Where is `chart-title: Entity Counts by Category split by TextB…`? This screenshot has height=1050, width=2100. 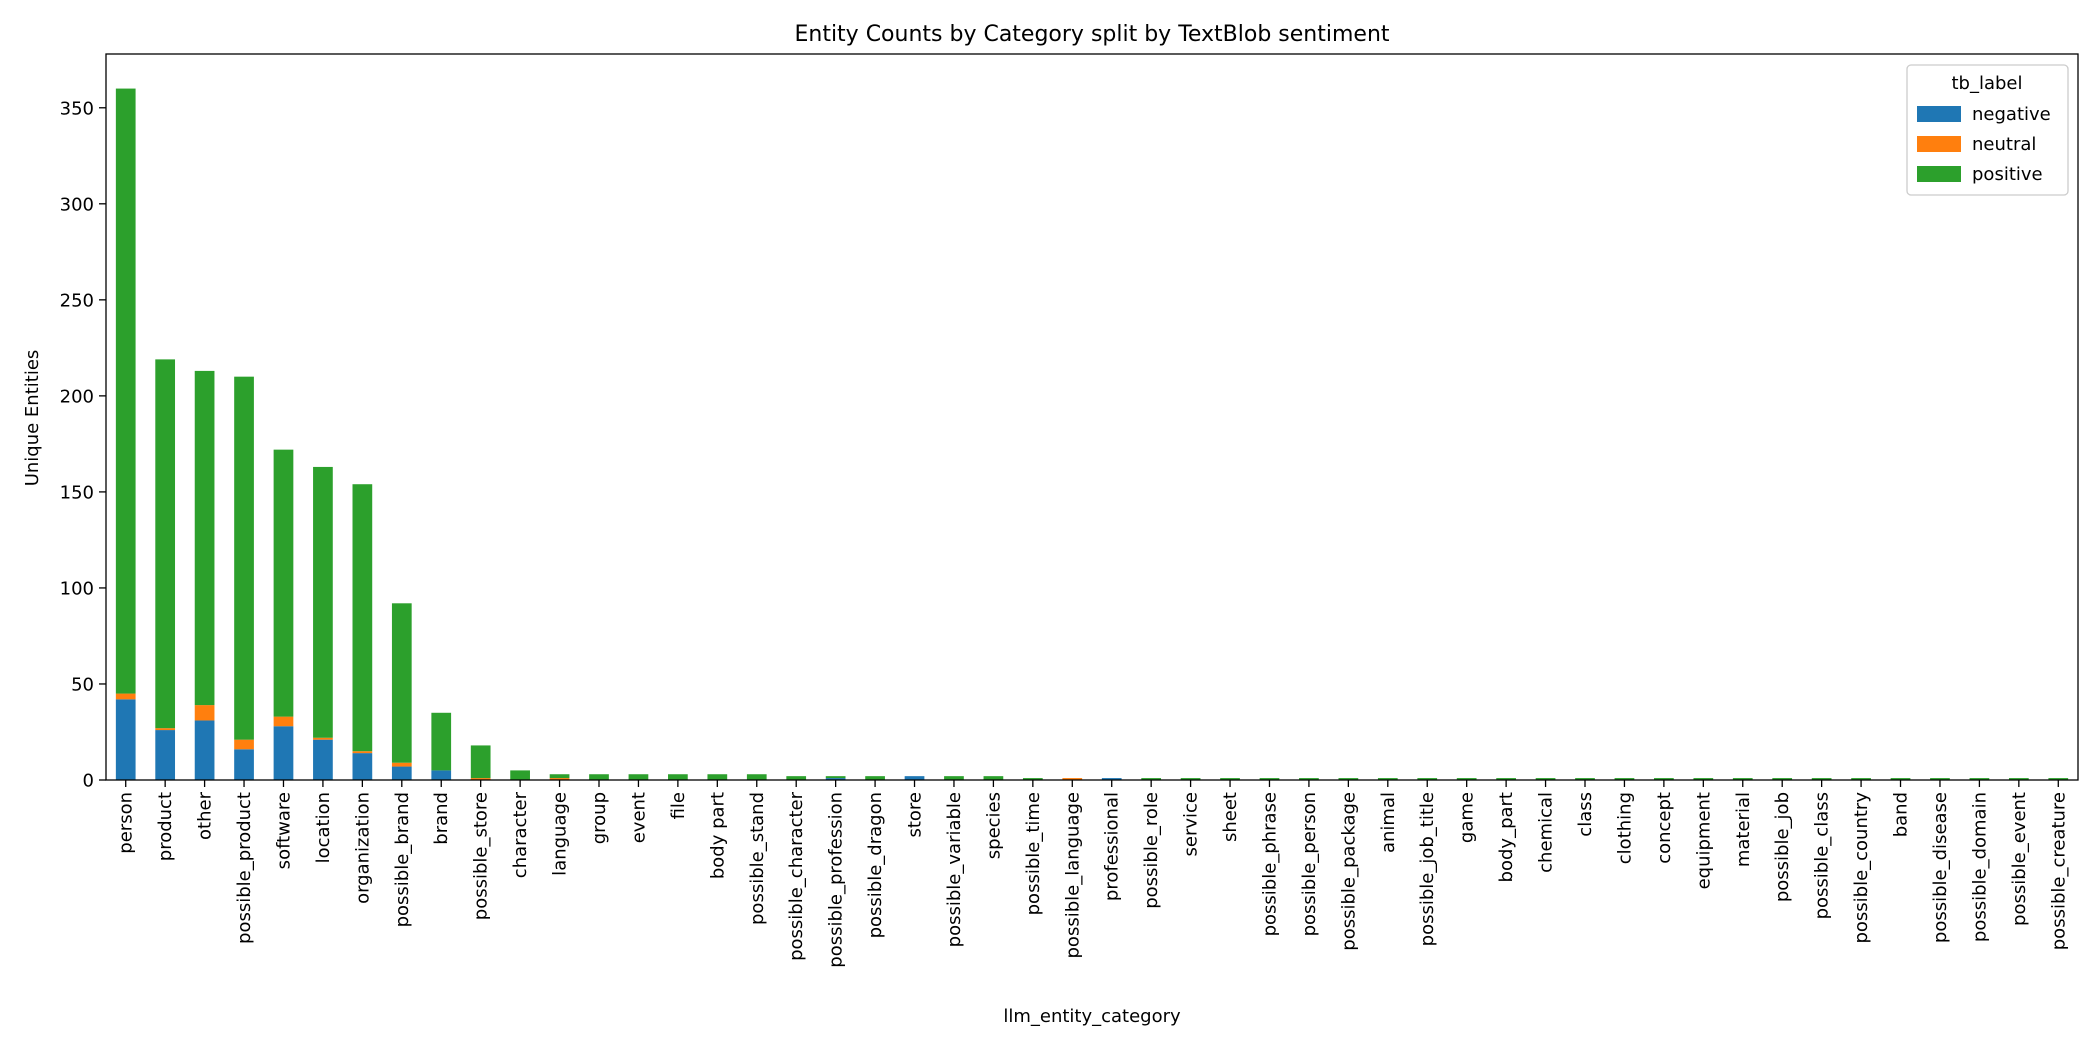
chart-title: Entity Counts by Category split by TextB… is located at coordinates (1091, 34).